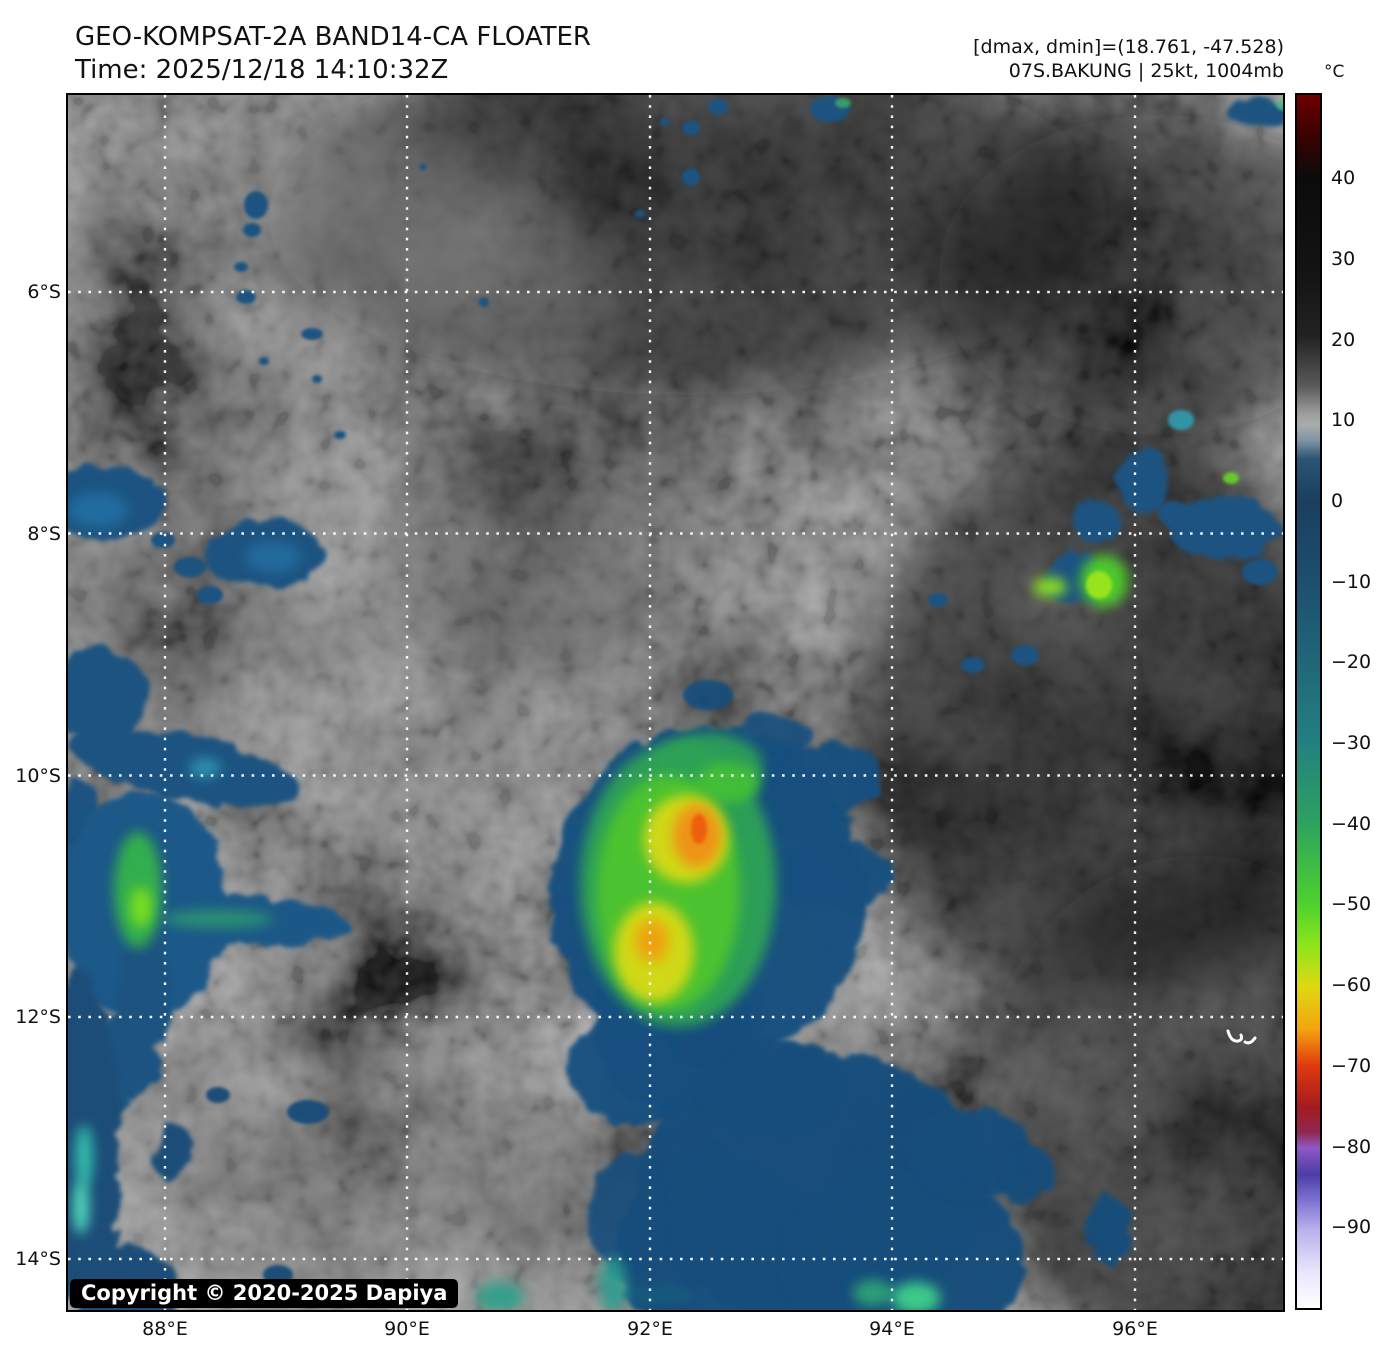  I want to click on copyright-badge: Copyright © 2020-2025 Dapiya, so click(264, 1293).